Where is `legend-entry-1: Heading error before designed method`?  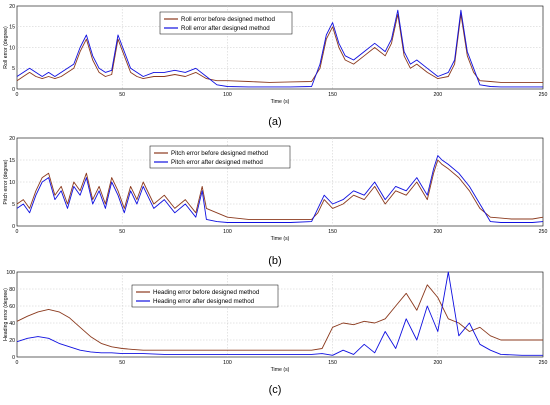
legend-entry-1: Heading error before designed method is located at coordinates (206, 292).